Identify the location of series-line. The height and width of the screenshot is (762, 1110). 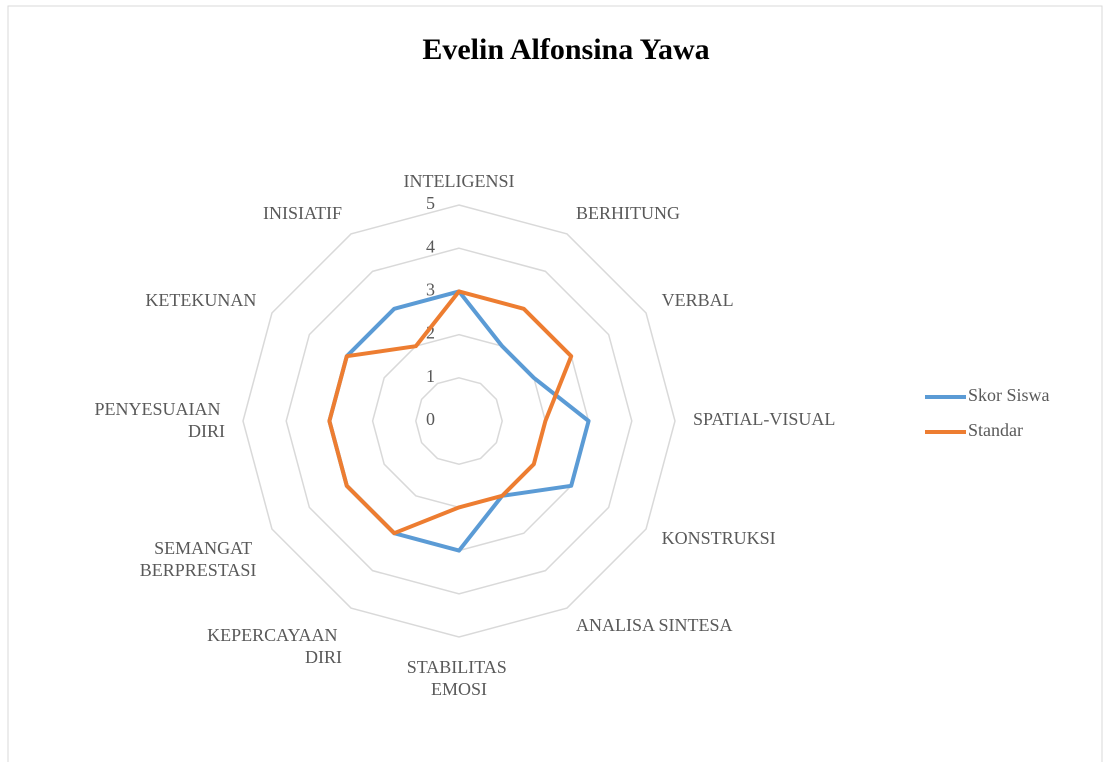
(450, 412).